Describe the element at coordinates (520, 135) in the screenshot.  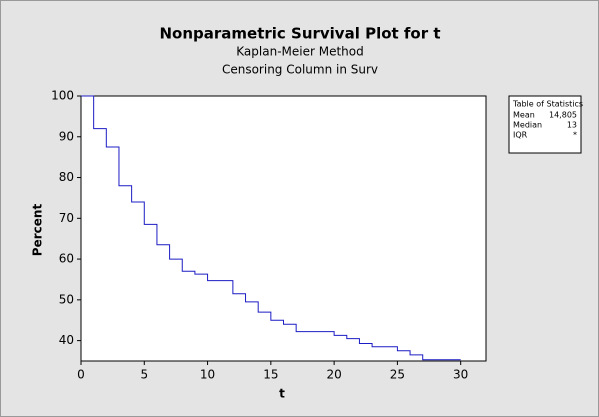
I see `stats-label: IQR` at that location.